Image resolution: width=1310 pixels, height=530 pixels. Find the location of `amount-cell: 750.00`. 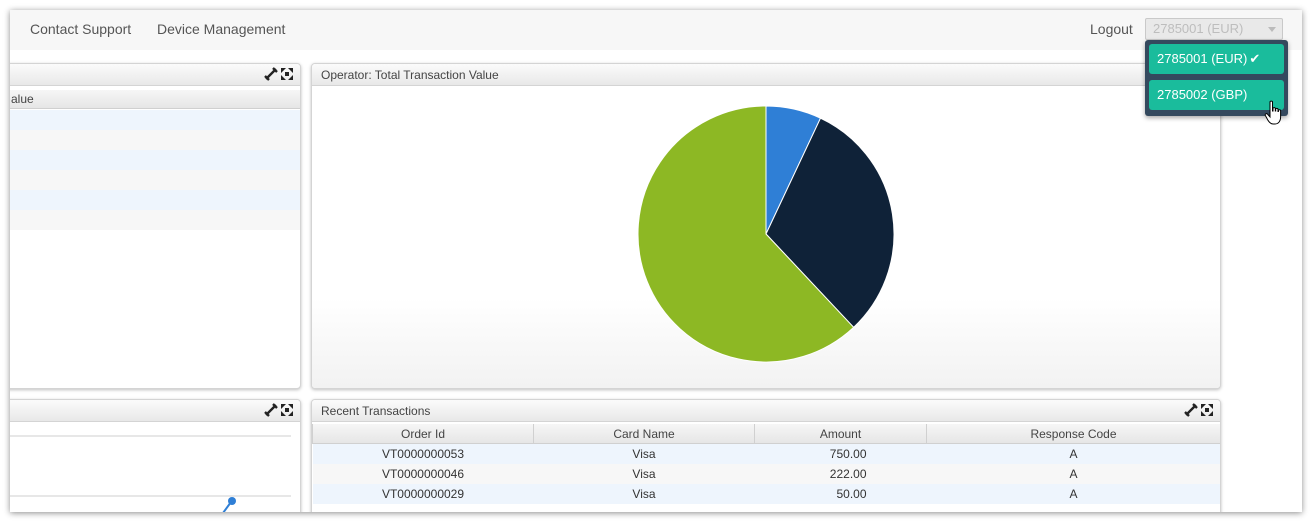

amount-cell: 750.00 is located at coordinates (840, 453).